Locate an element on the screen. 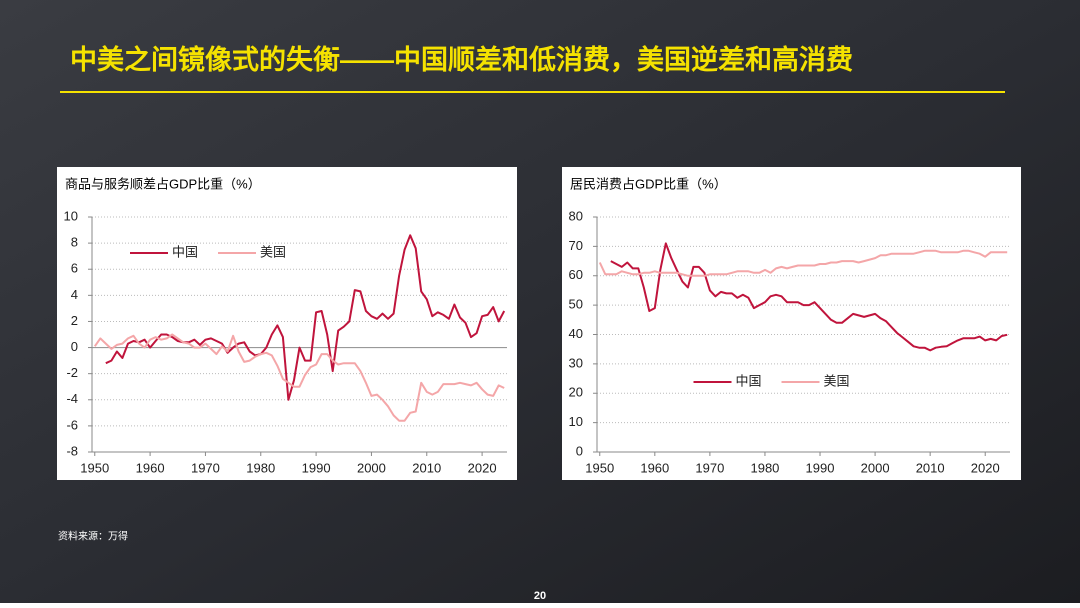 The image size is (1080, 608). page-number: 20 is located at coordinates (540, 596).